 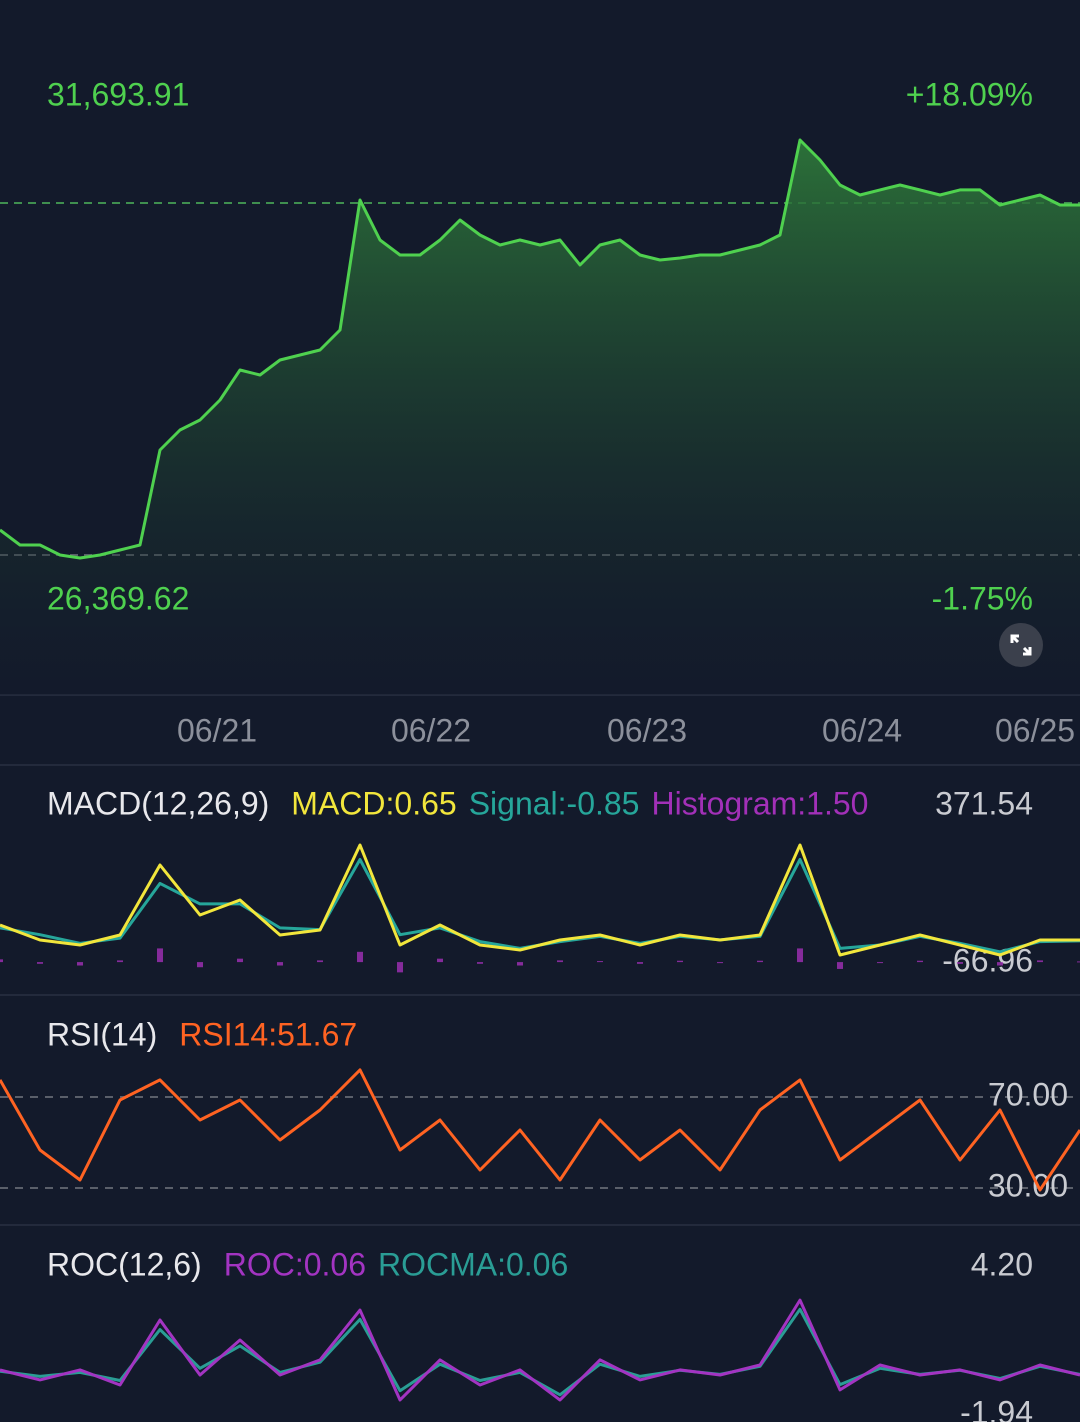 What do you see at coordinates (295, 1264) in the screenshot?
I see `legend-entry: ROC:0.06` at bounding box center [295, 1264].